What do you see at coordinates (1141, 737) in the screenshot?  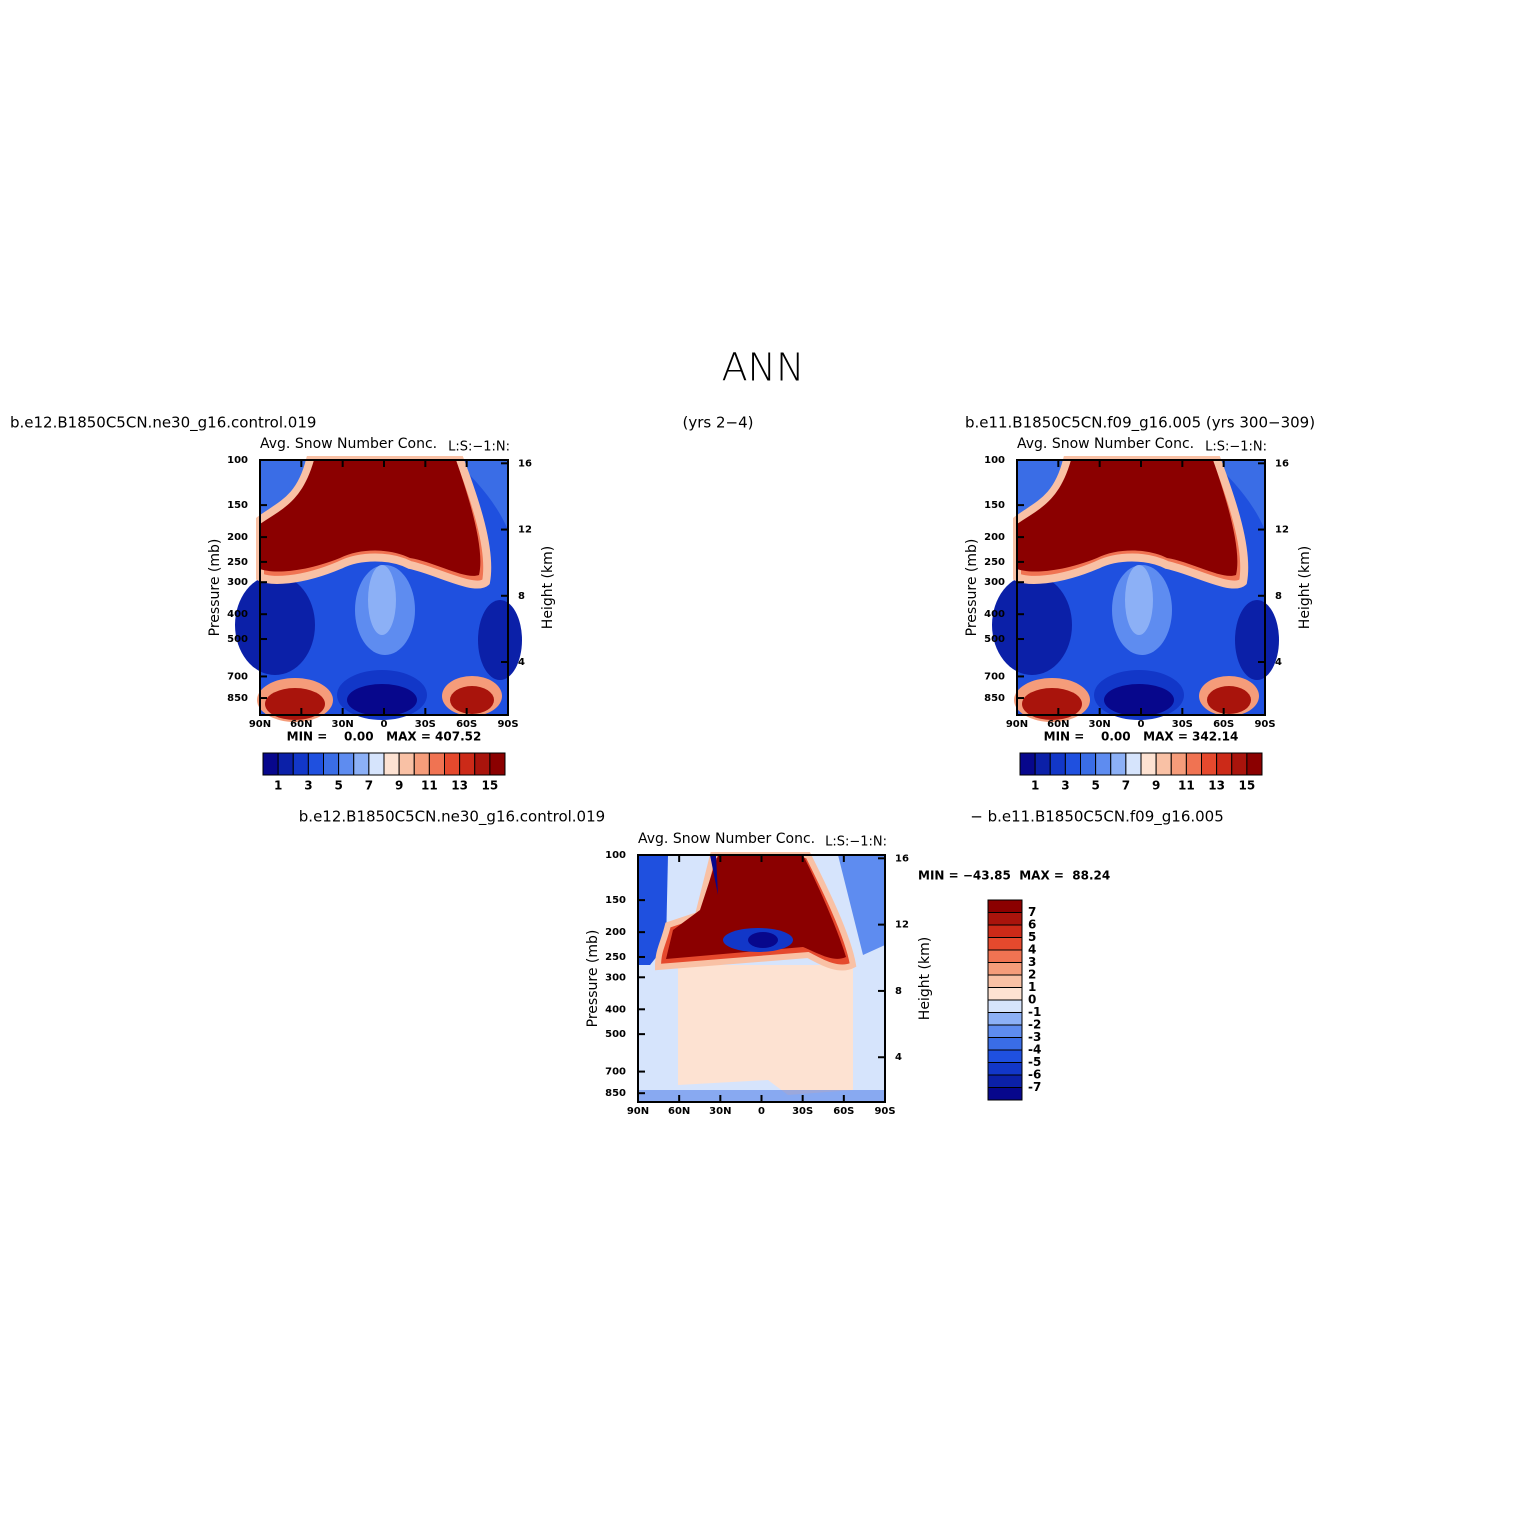 I see `min-max: MIN = 0.00 MAX = 342.14` at bounding box center [1141, 737].